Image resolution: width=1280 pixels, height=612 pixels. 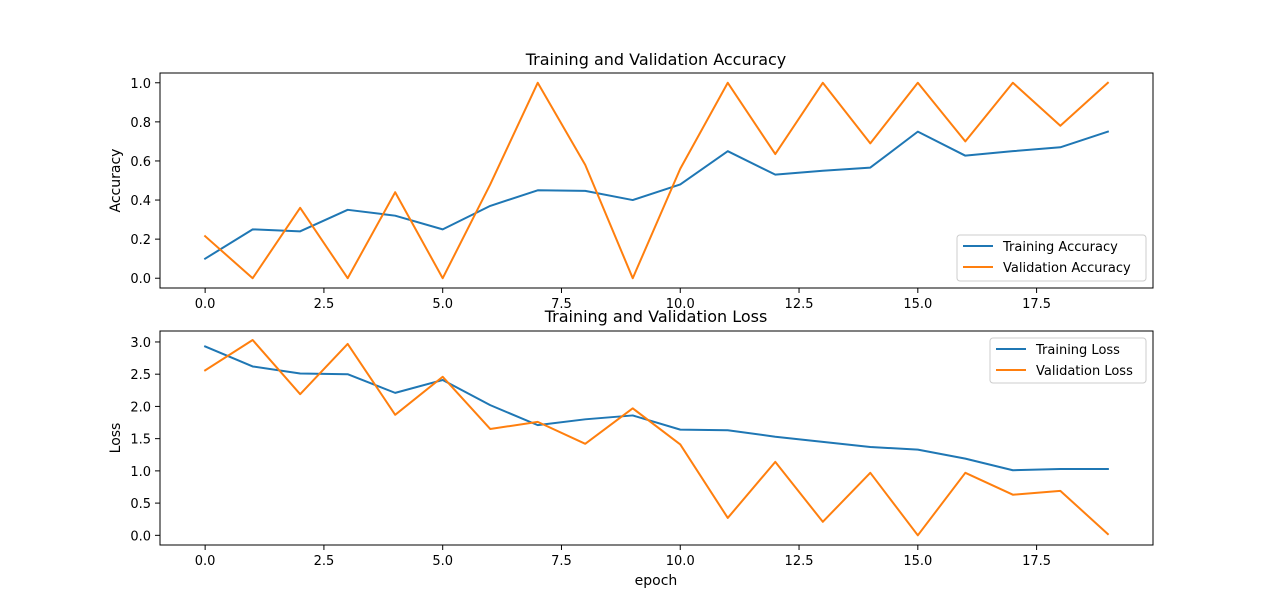 I want to click on loss-y-ticks: 0.0 0.5 1.0 1.5 2.0 2.5 3.0, so click(x=145, y=440).